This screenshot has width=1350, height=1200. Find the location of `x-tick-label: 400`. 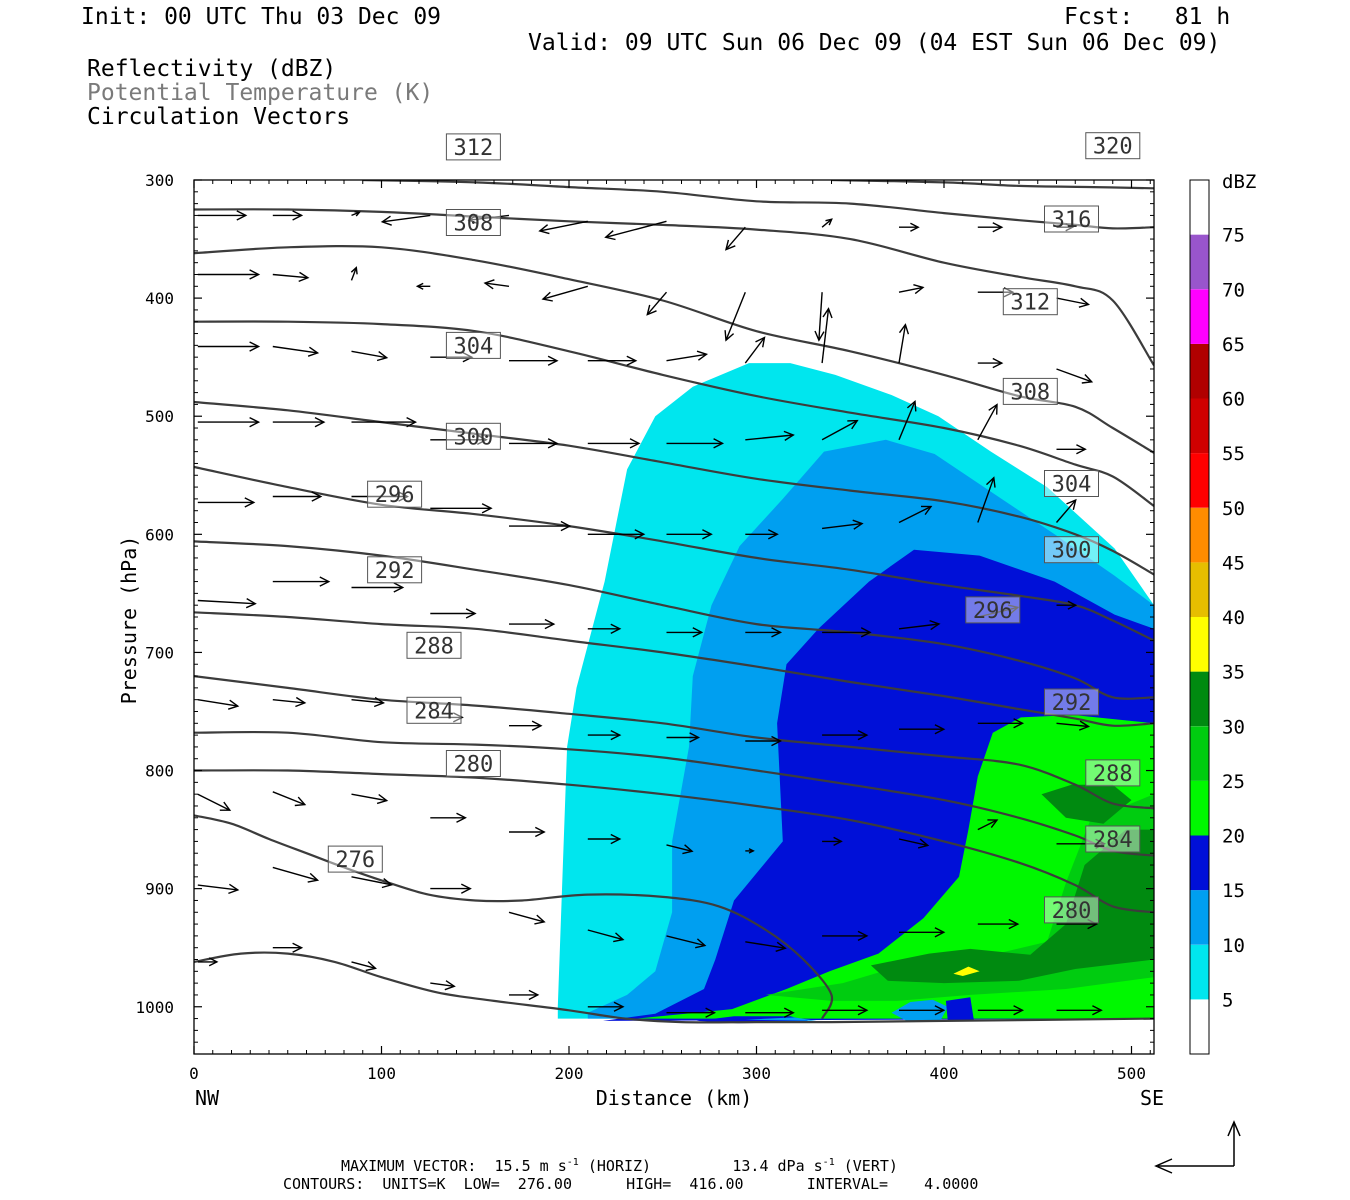

x-tick-label: 400 is located at coordinates (944, 1073).